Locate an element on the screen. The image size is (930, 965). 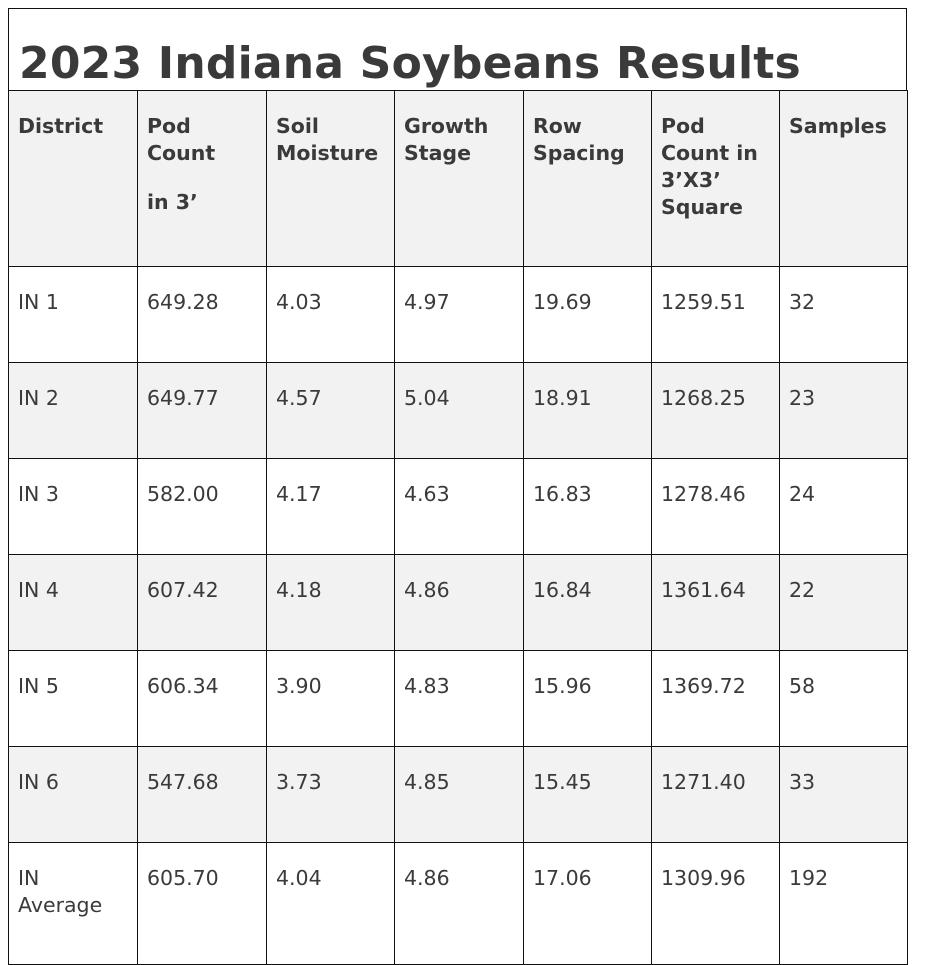
cell-pod-count: 606.34 is located at coordinates (202, 698).